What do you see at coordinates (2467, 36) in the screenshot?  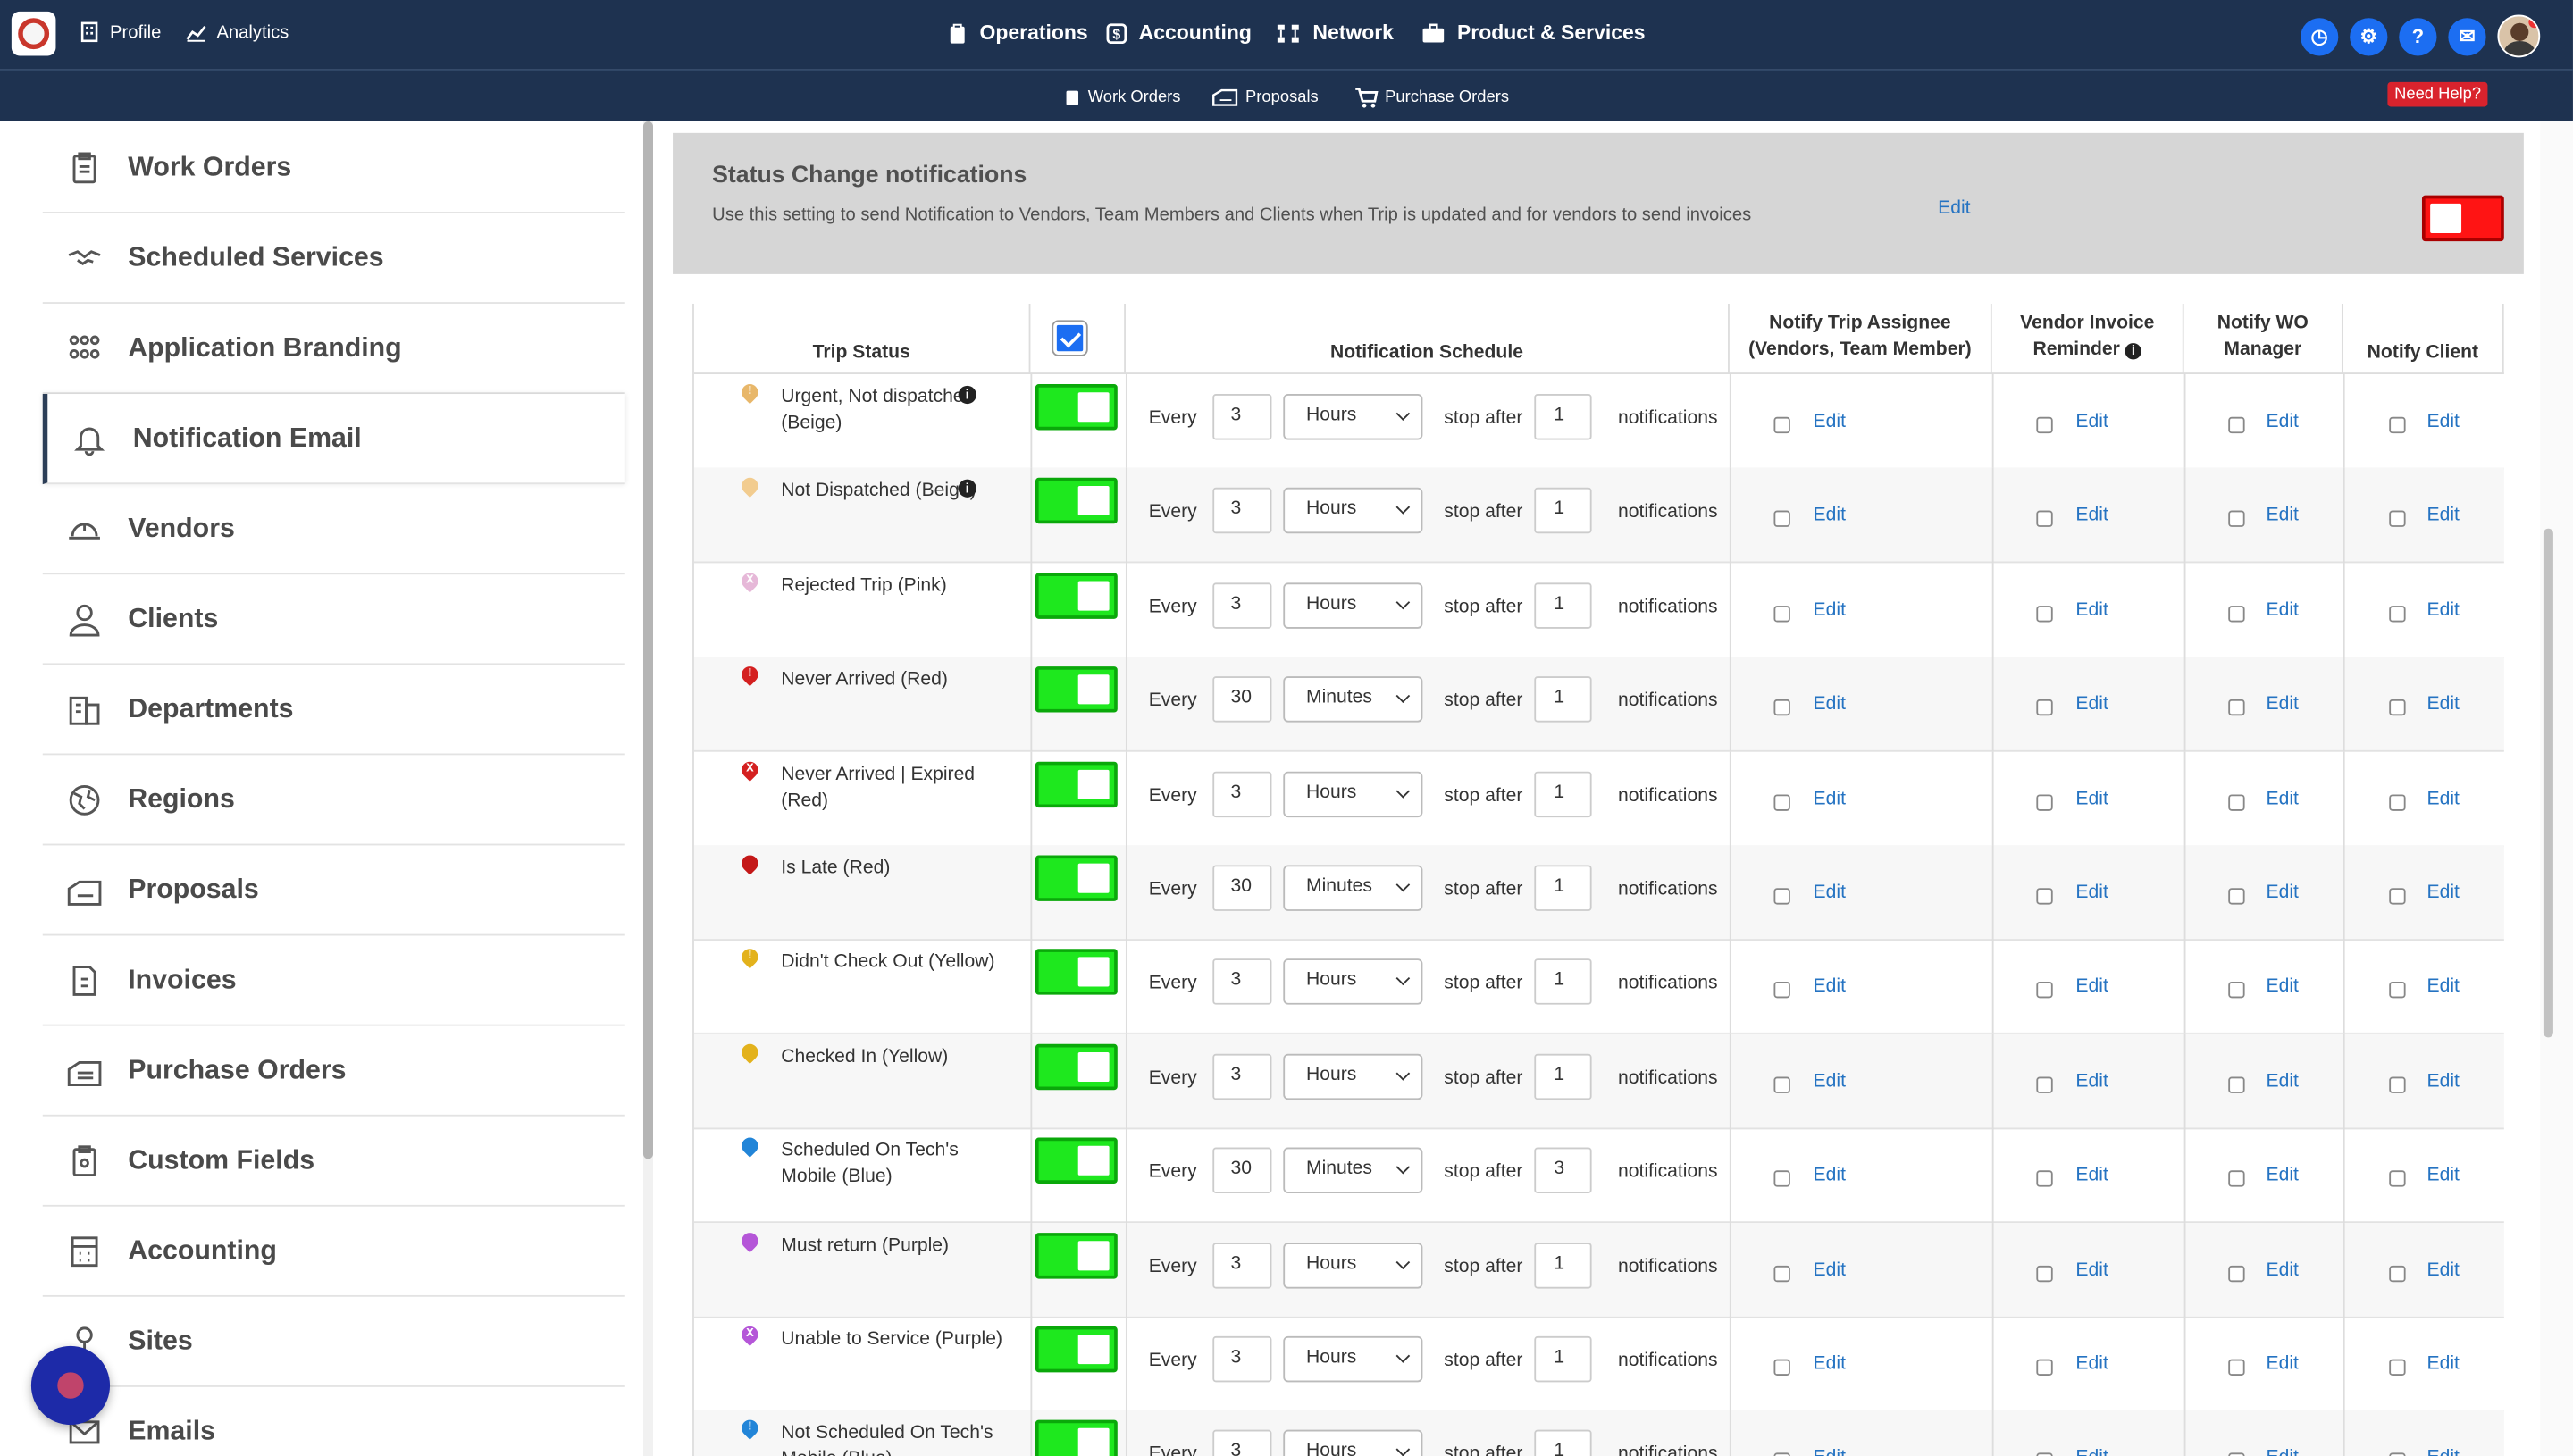 I see `chat-icon: ✉` at bounding box center [2467, 36].